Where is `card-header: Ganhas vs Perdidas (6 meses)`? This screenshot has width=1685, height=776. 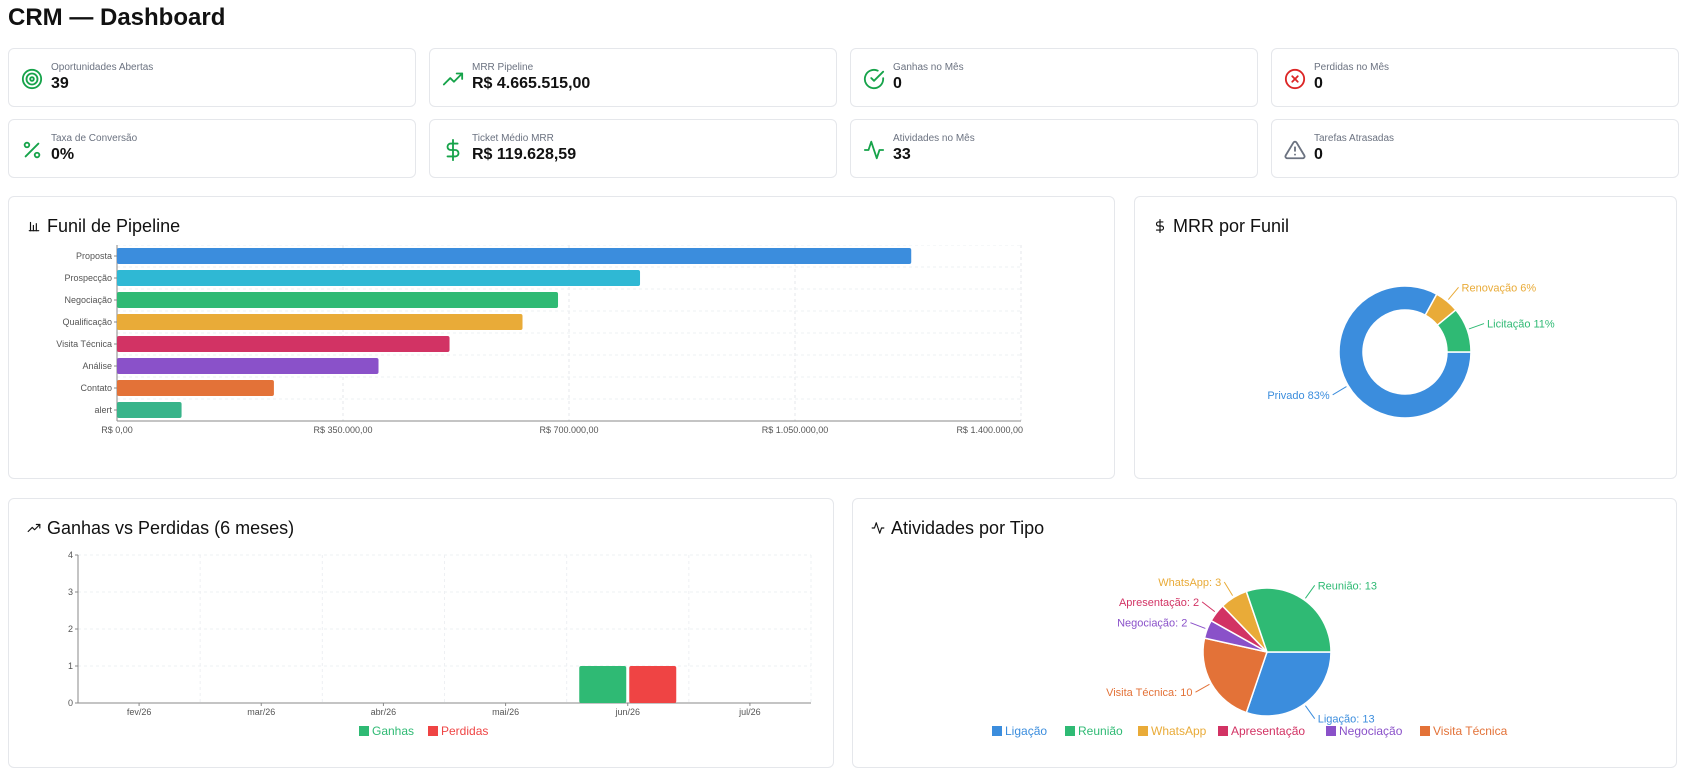
card-header: Ganhas vs Perdidas (6 meses) is located at coordinates (160, 528).